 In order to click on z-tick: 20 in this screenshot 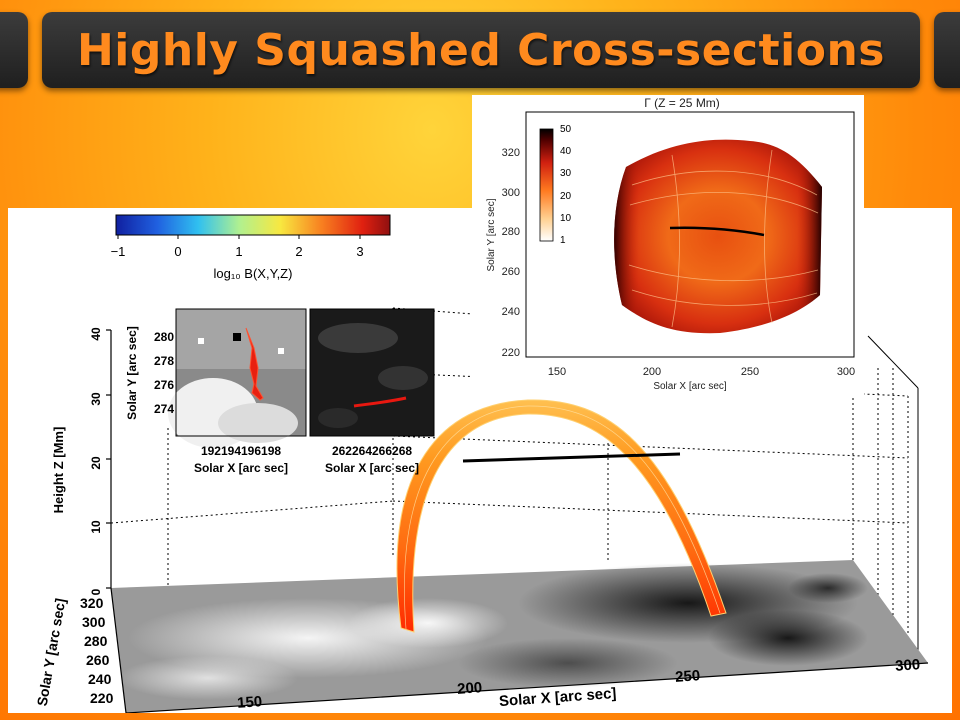, I will do `click(96, 463)`.